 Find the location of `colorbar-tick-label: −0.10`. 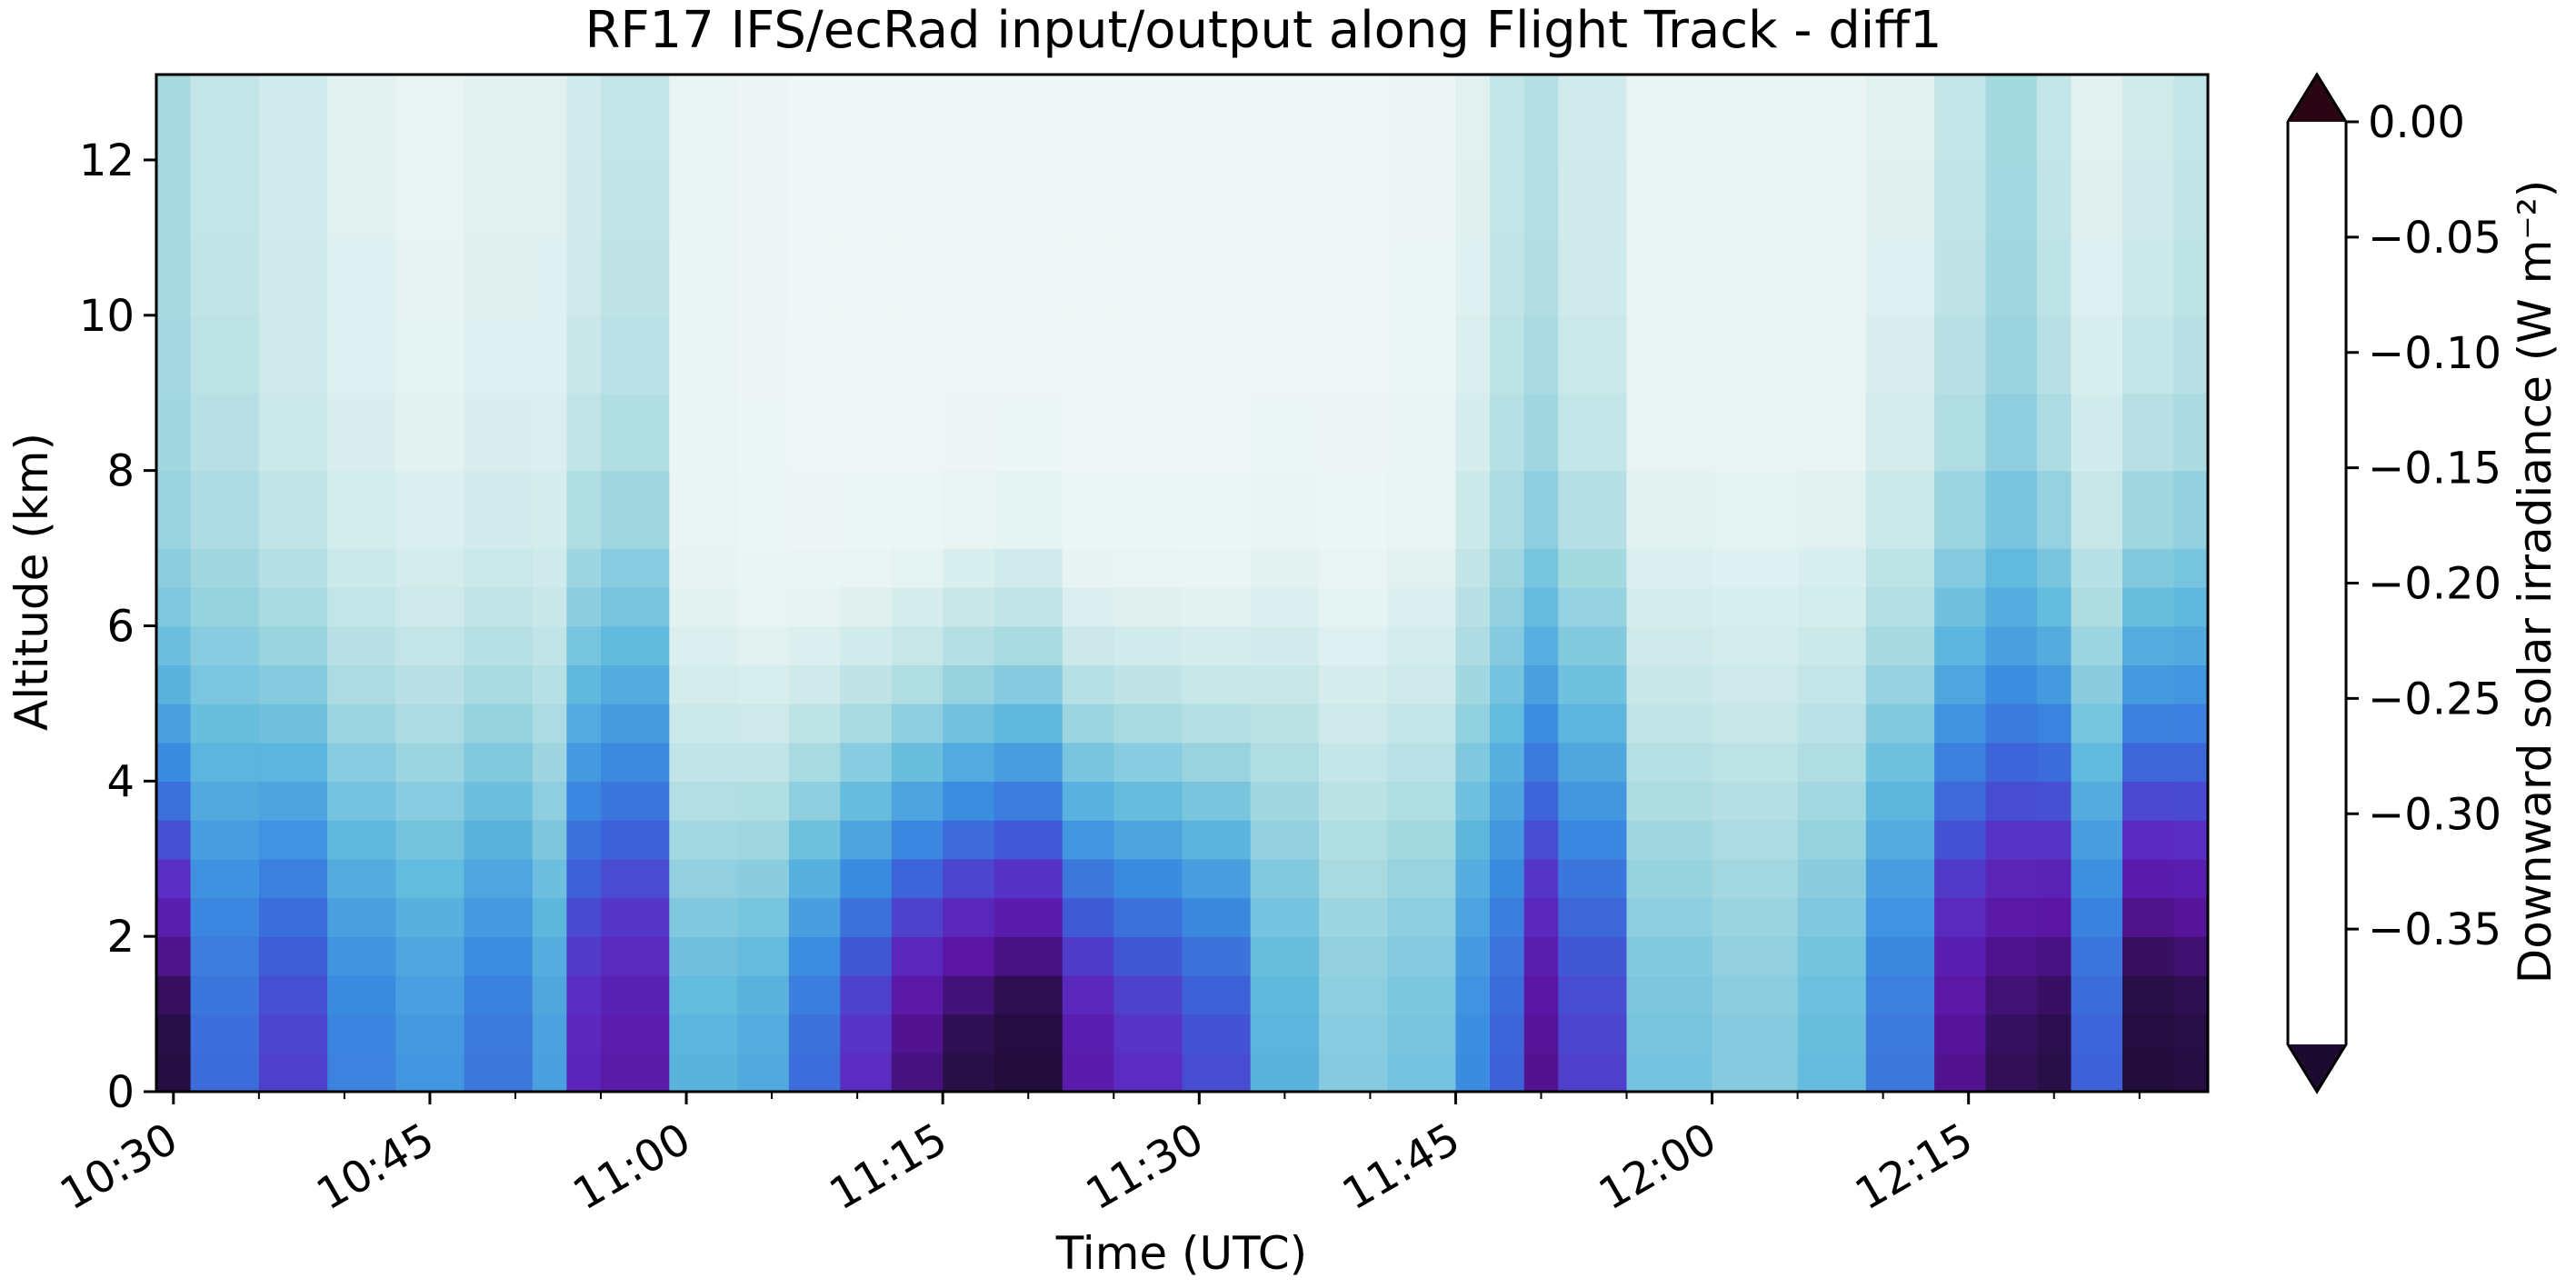

colorbar-tick-label: −0.10 is located at coordinates (2434, 353).